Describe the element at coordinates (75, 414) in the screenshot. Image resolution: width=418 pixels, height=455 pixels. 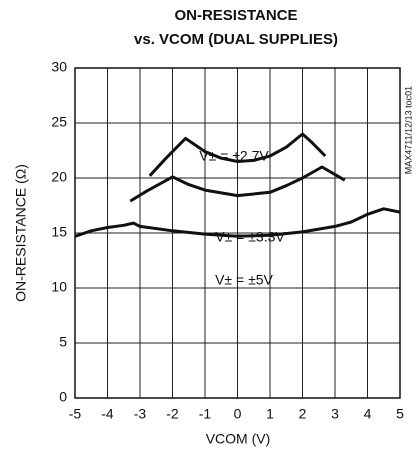
I see `x-tick-label: -5` at that location.